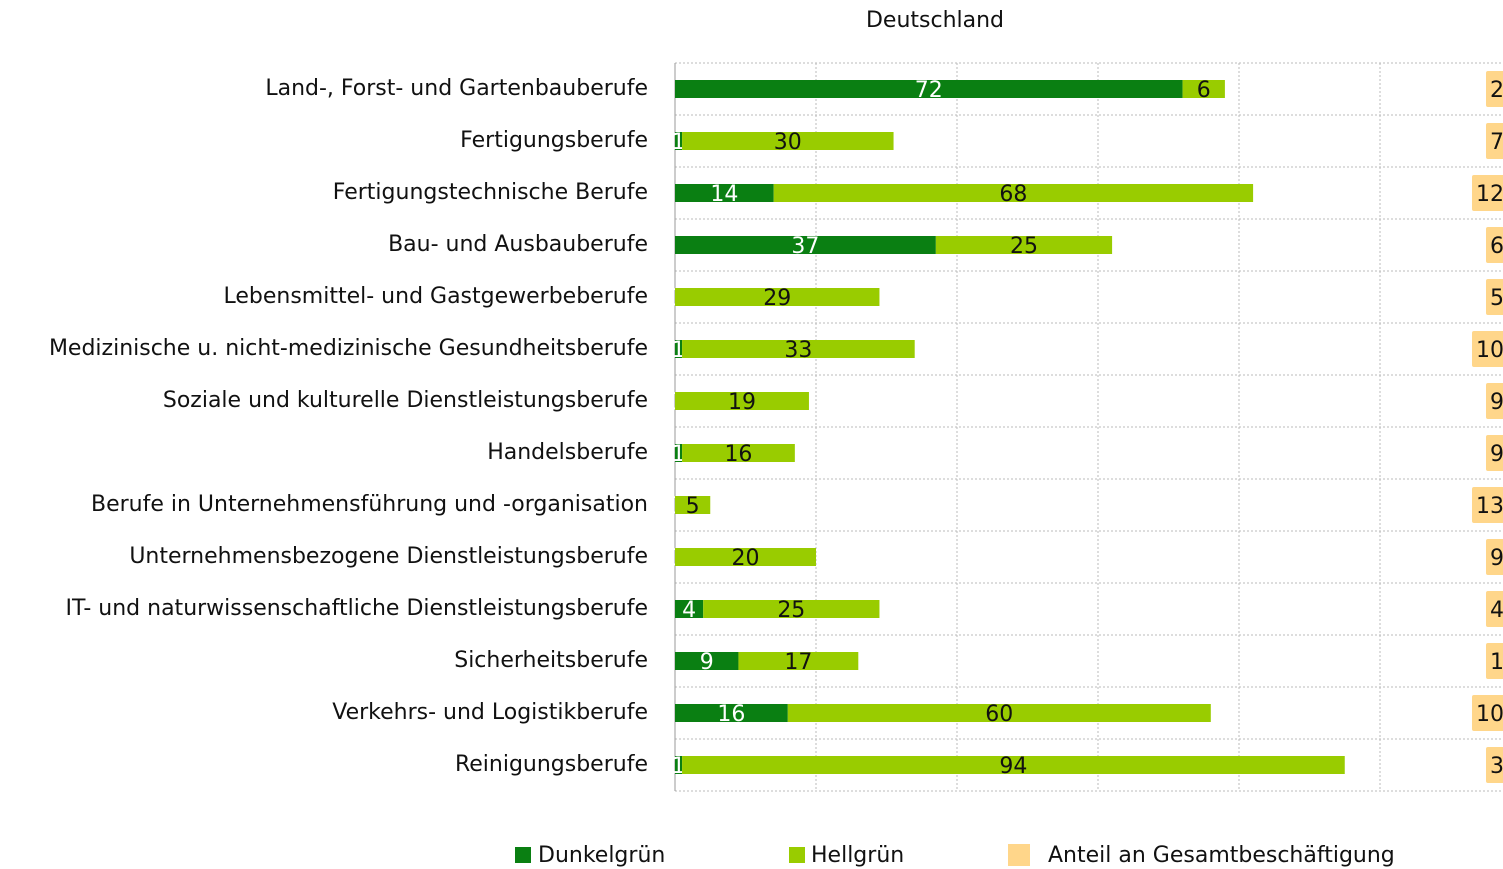  I want to click on data-label: 5, so click(693, 506).